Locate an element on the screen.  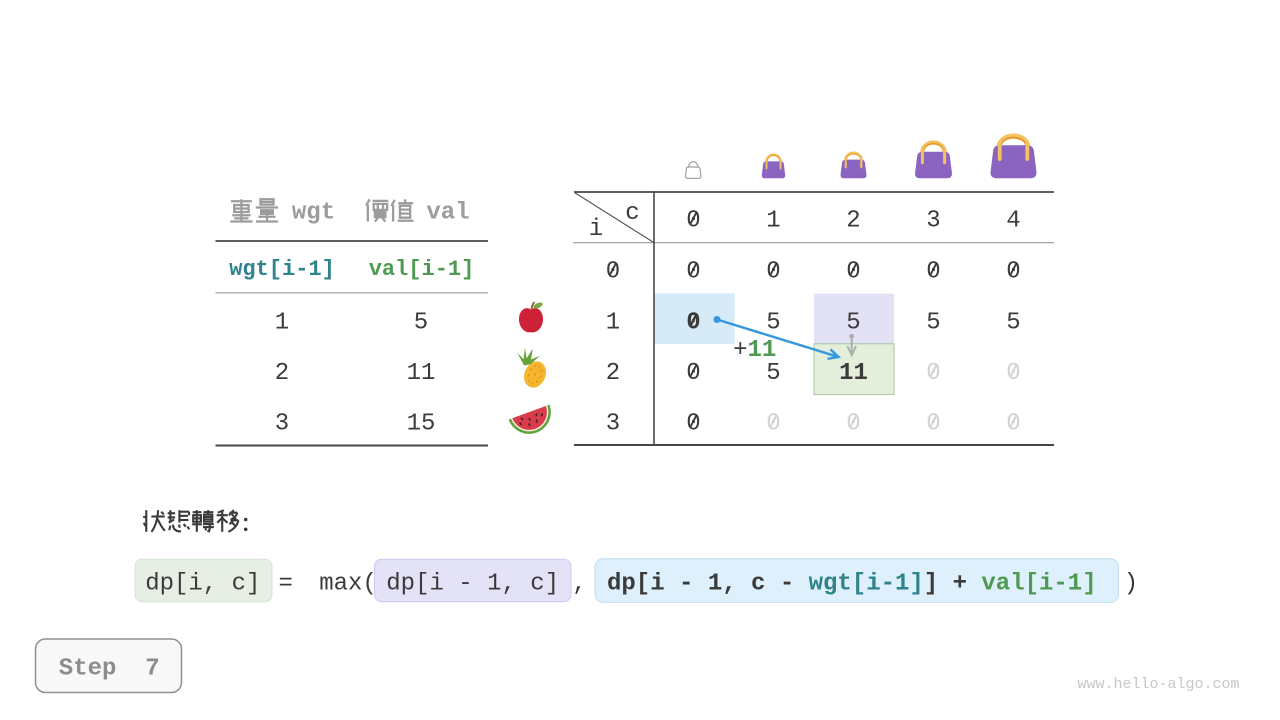
svg-text: c is located at coordinates (632, 213).